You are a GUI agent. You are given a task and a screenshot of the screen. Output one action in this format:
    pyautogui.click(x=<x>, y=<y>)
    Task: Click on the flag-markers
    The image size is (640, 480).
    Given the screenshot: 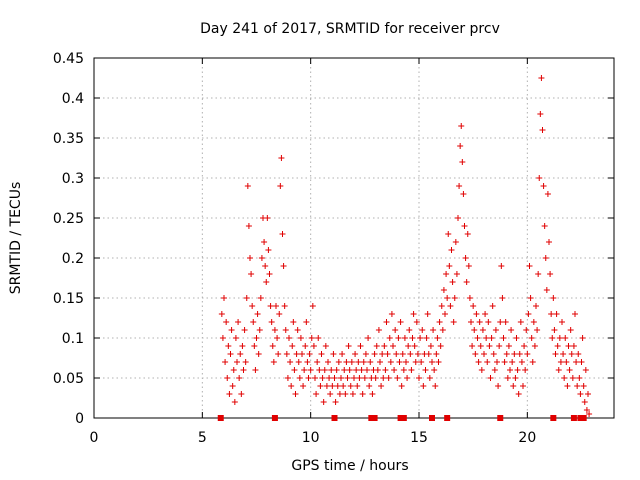 What is the action you would take?
    pyautogui.click(x=402, y=418)
    